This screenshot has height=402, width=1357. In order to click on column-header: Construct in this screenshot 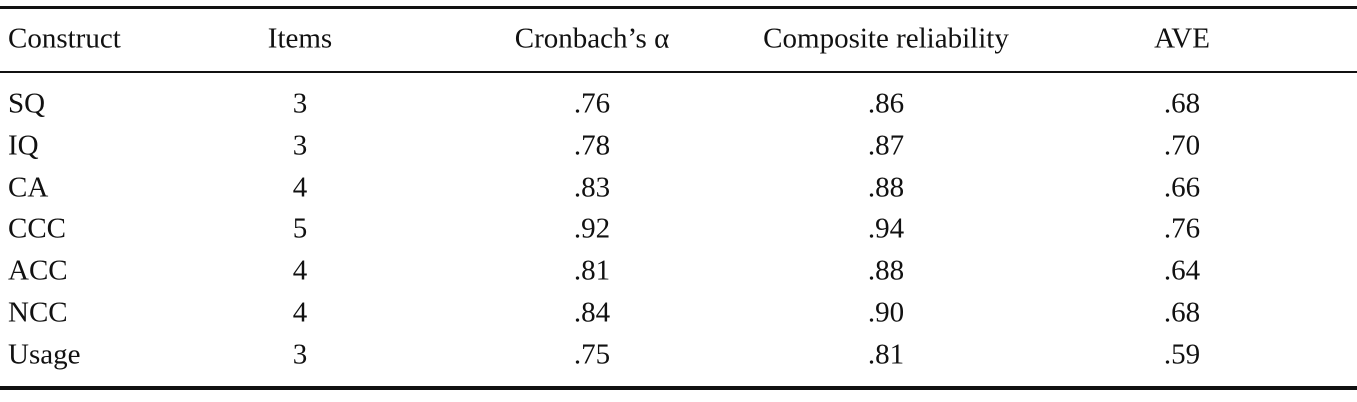, I will do `click(64, 38)`.